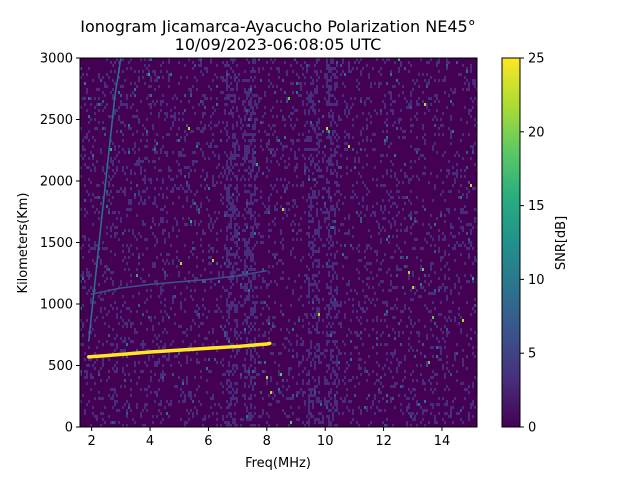 Image resolution: width=640 pixels, height=484 pixels. What do you see at coordinates (511, 242) in the screenshot?
I see `colorbar` at bounding box center [511, 242].